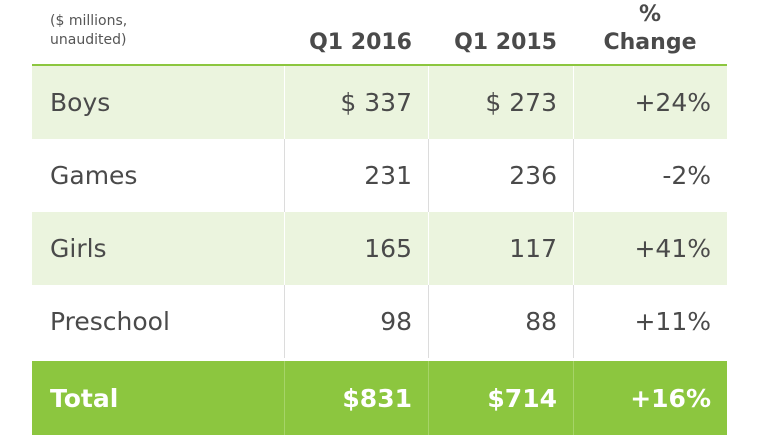 The image size is (764, 435). Describe the element at coordinates (356, 321) in the screenshot. I see `cell-q1-2016: 98` at that location.